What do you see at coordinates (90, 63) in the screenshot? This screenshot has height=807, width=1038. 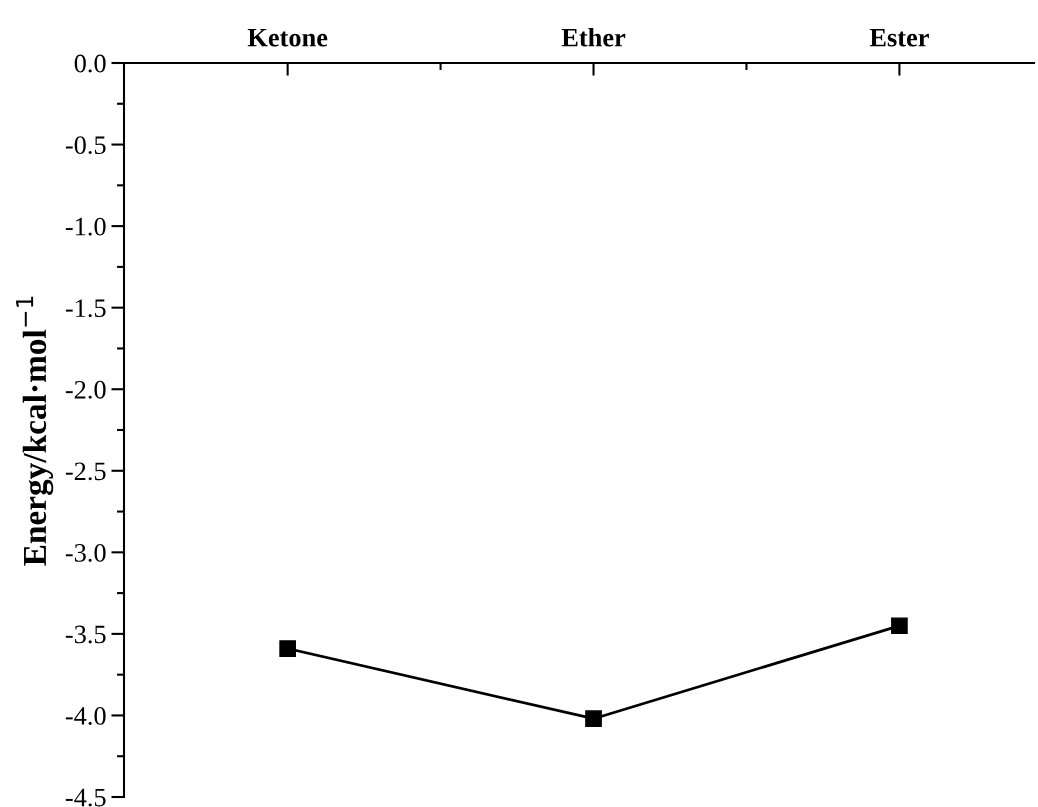 I see `y-tick-label: 0.0` at bounding box center [90, 63].